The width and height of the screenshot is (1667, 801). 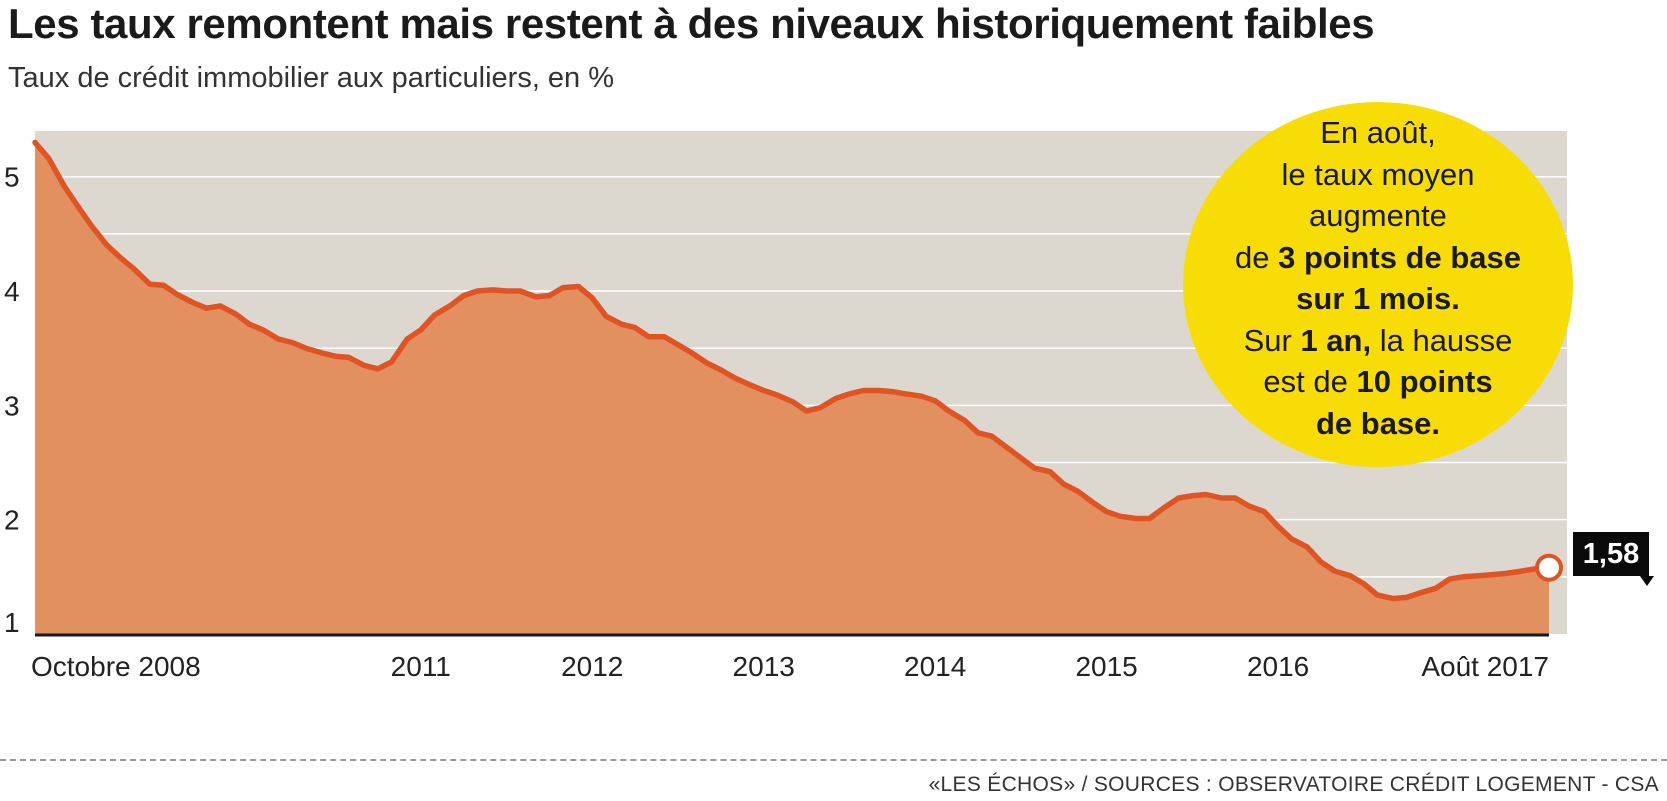 What do you see at coordinates (1424, 381) in the screenshot?
I see `callout-bold-part: 10 points` at bounding box center [1424, 381].